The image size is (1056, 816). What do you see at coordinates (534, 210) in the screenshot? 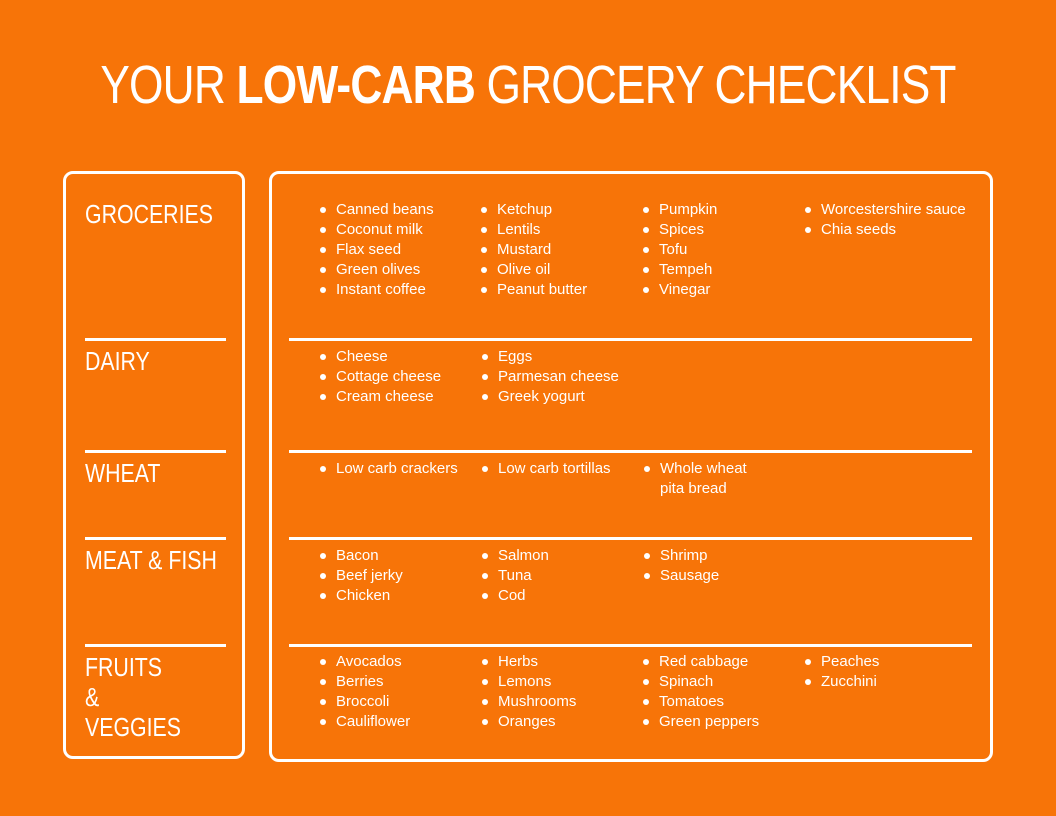
I see `list-item: Ketchup` at bounding box center [534, 210].